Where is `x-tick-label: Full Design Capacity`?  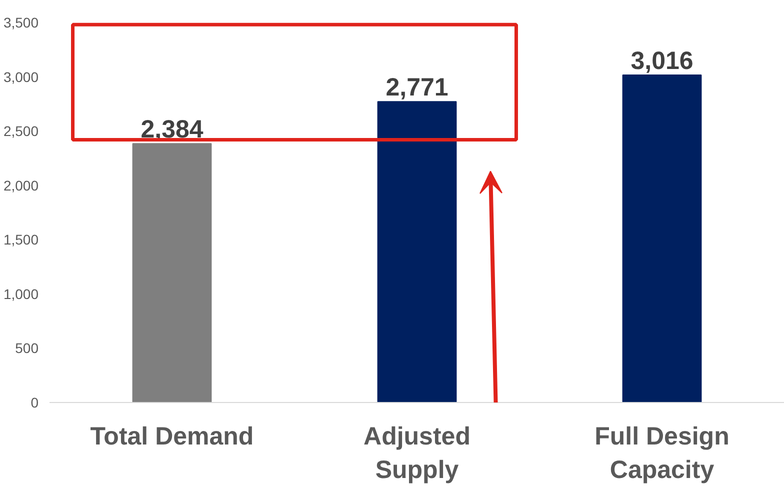 x-tick-label: Full Design Capacity is located at coordinates (662, 453).